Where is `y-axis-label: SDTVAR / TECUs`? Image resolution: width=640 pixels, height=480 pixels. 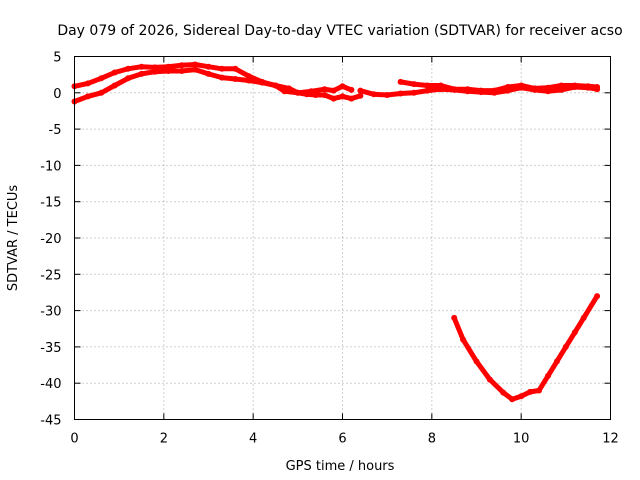 y-axis-label: SDTVAR / TECUs is located at coordinates (13, 238).